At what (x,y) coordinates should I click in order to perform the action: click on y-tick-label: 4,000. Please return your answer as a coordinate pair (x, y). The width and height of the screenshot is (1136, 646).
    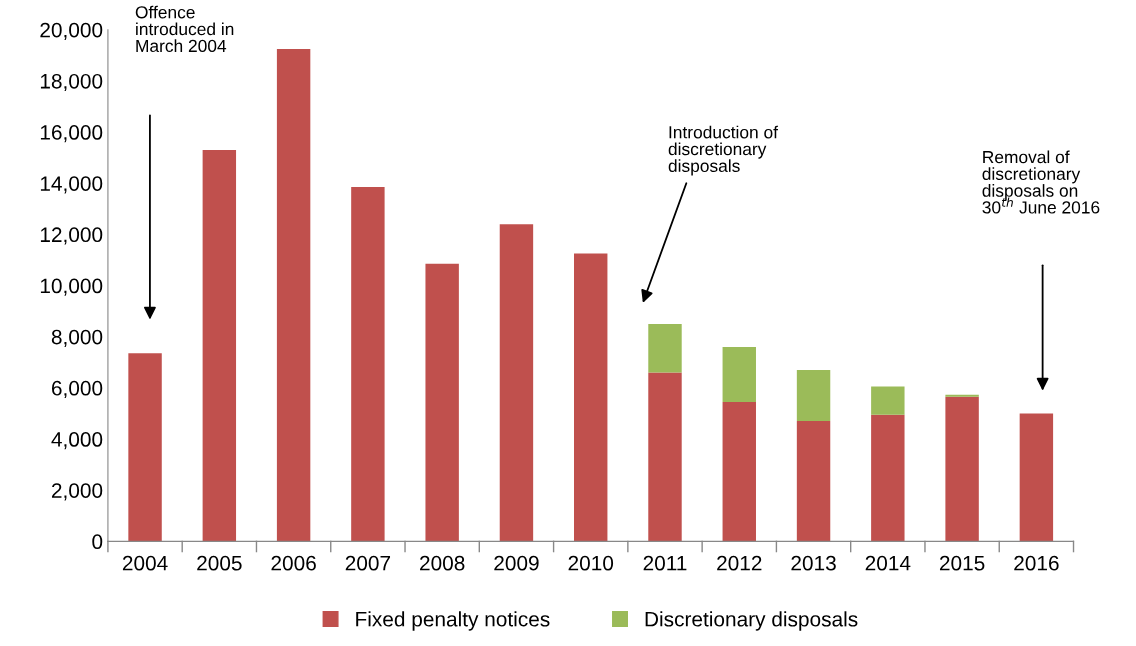
    Looking at the image, I should click on (77, 441).